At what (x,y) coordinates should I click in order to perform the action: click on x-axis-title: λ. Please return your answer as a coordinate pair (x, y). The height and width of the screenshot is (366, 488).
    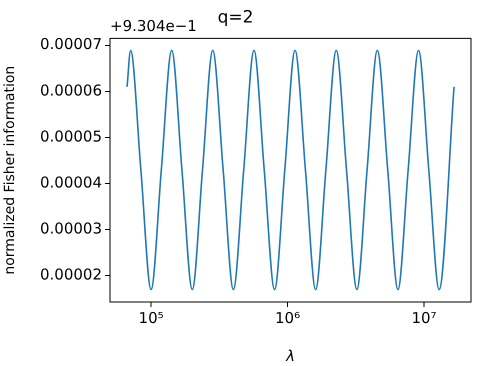
    Looking at the image, I should click on (290, 355).